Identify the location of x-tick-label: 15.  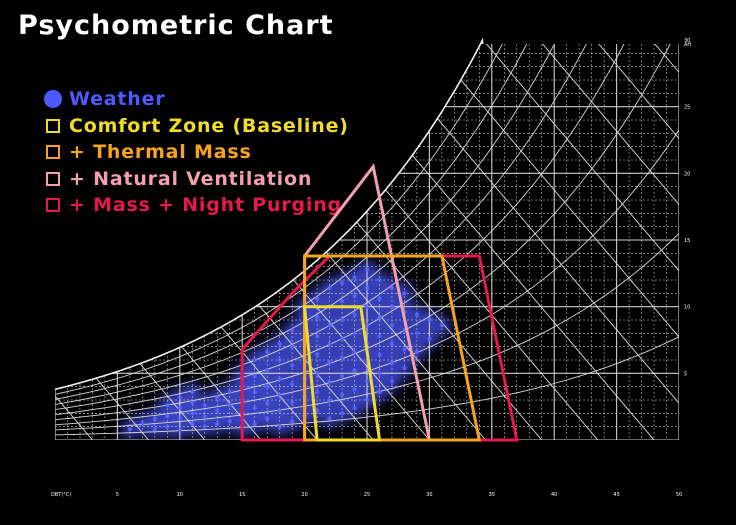
(242, 495).